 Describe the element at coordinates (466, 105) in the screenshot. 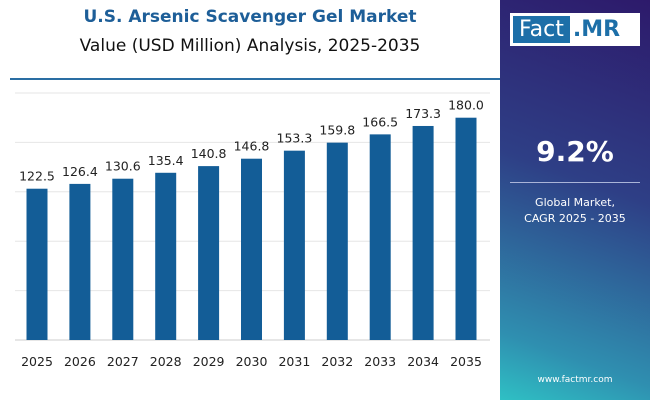

I see `data-label: 180.0` at that location.